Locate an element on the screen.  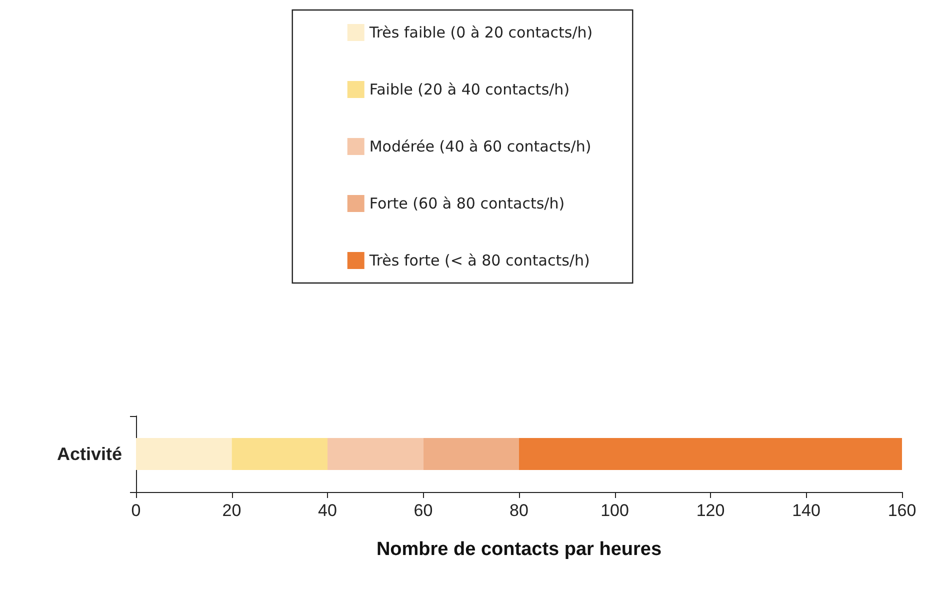
x-tick-label: 140 is located at coordinates (806, 510).